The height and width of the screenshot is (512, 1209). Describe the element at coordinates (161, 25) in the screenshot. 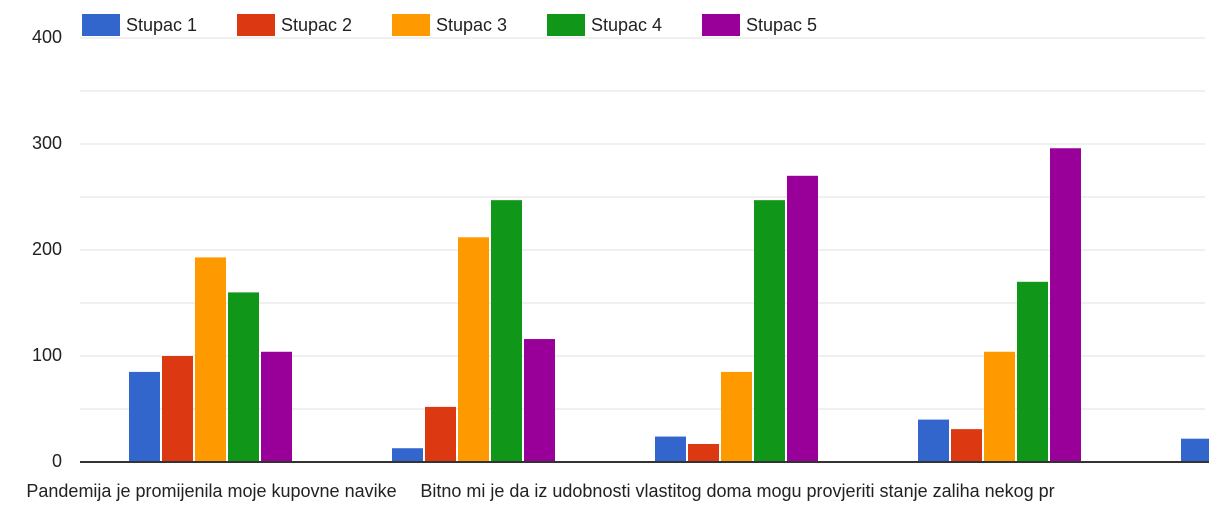

I see `legend-label: Stupac 1` at that location.